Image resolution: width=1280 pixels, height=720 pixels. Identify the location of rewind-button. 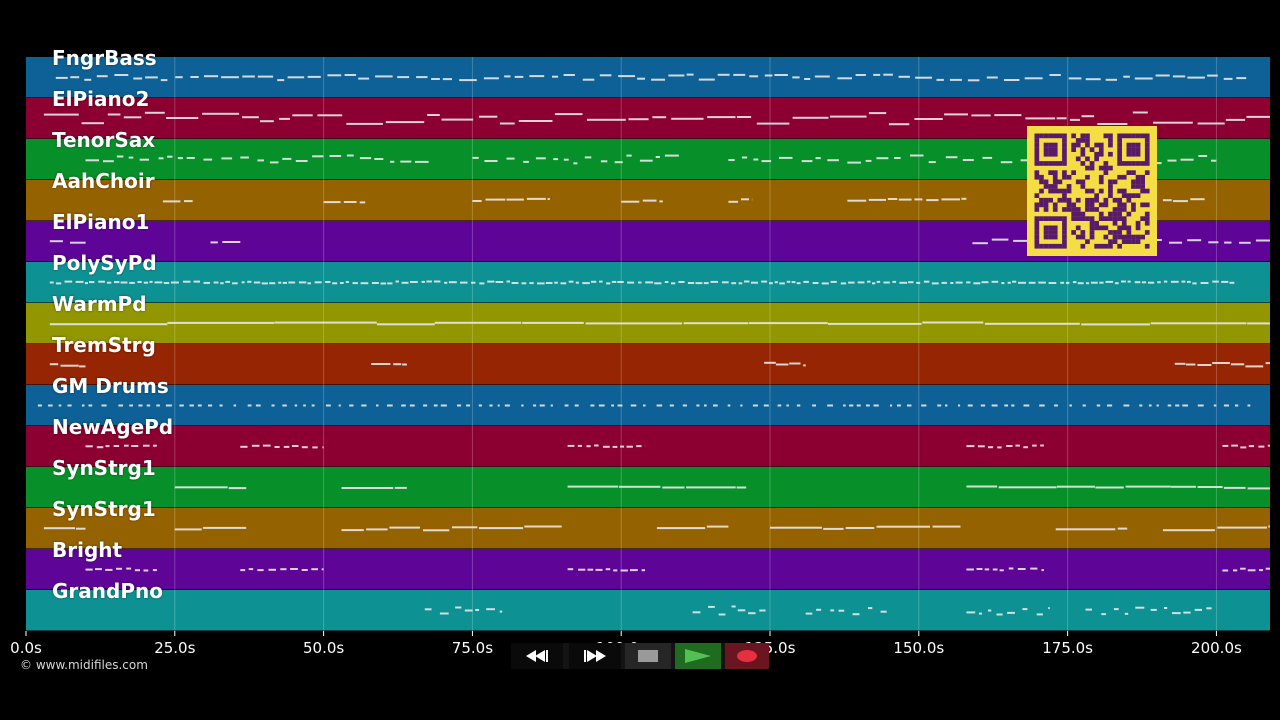
(537, 656).